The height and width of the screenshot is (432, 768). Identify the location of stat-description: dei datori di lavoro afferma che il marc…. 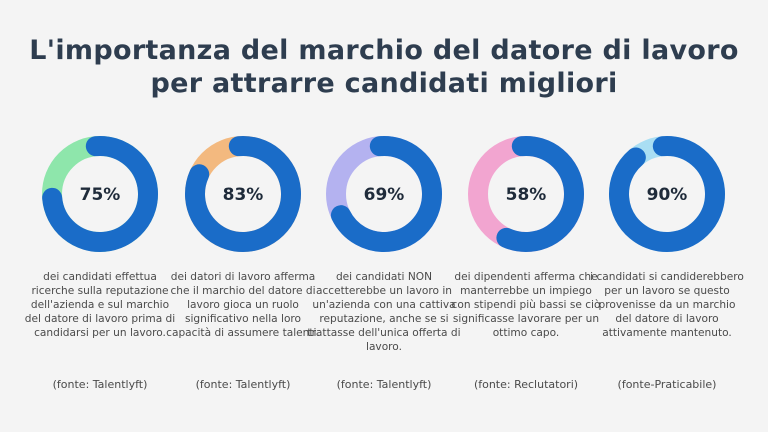
(243, 305).